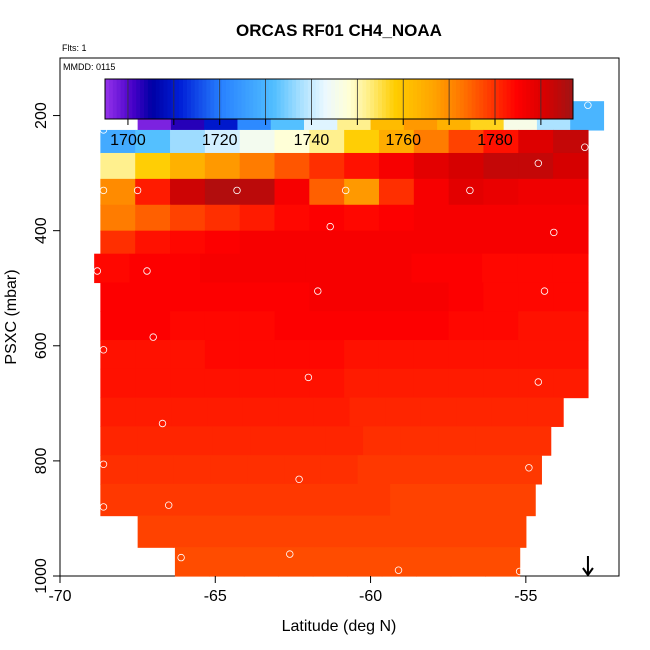 Image resolution: width=650 pixels, height=650 pixels. Describe the element at coordinates (41, 576) in the screenshot. I see `y-tick-label: 1000` at that location.